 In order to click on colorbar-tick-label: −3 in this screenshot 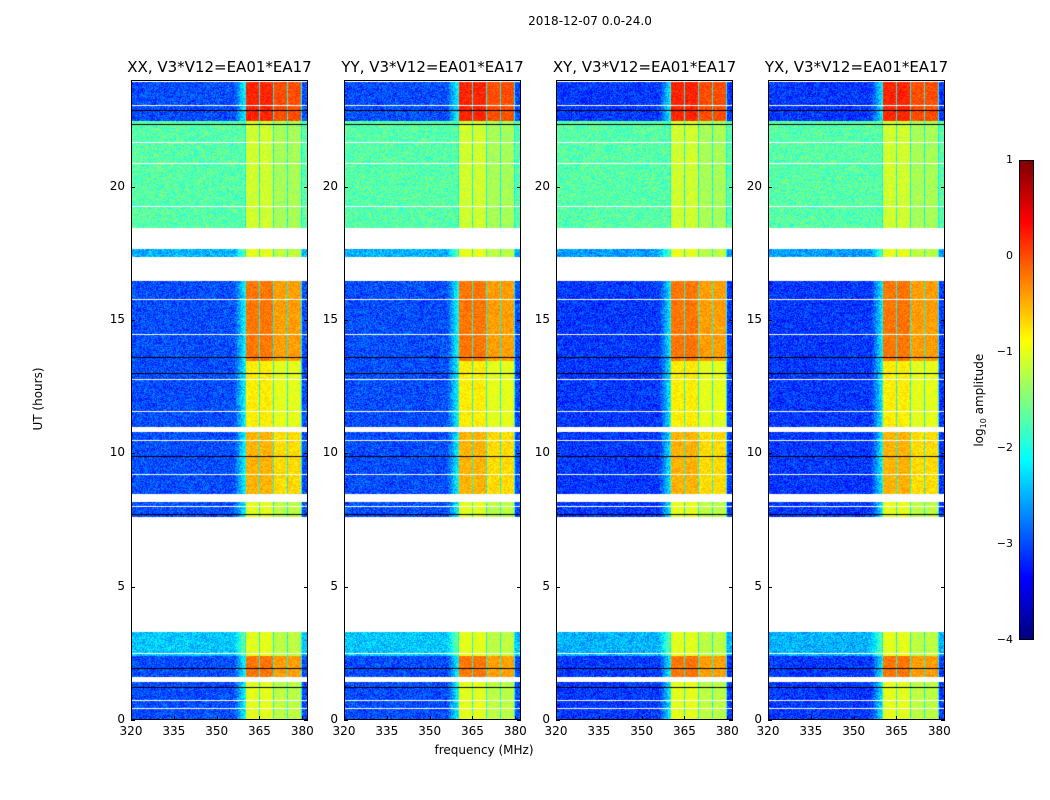, I will do `click(1004, 543)`.